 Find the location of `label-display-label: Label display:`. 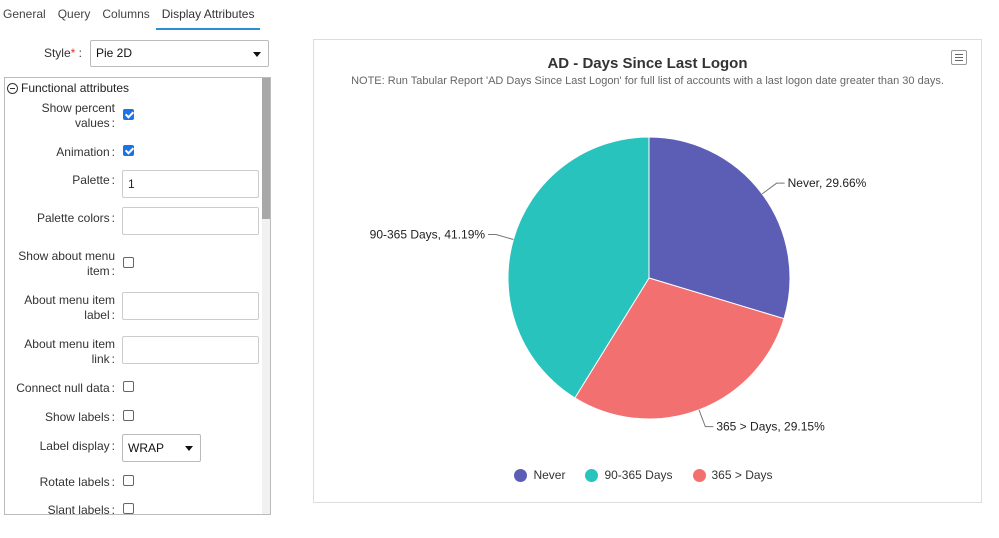

label-display-label: Label display: is located at coordinates (77, 446).